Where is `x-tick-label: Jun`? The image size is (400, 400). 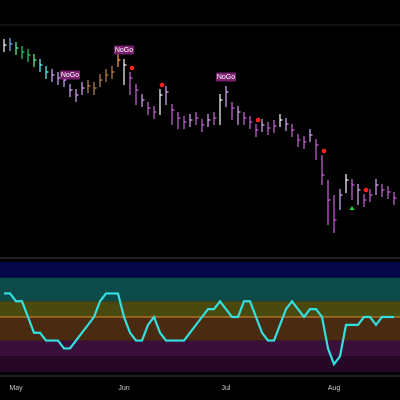 x-tick-label: Jun is located at coordinates (123, 388).